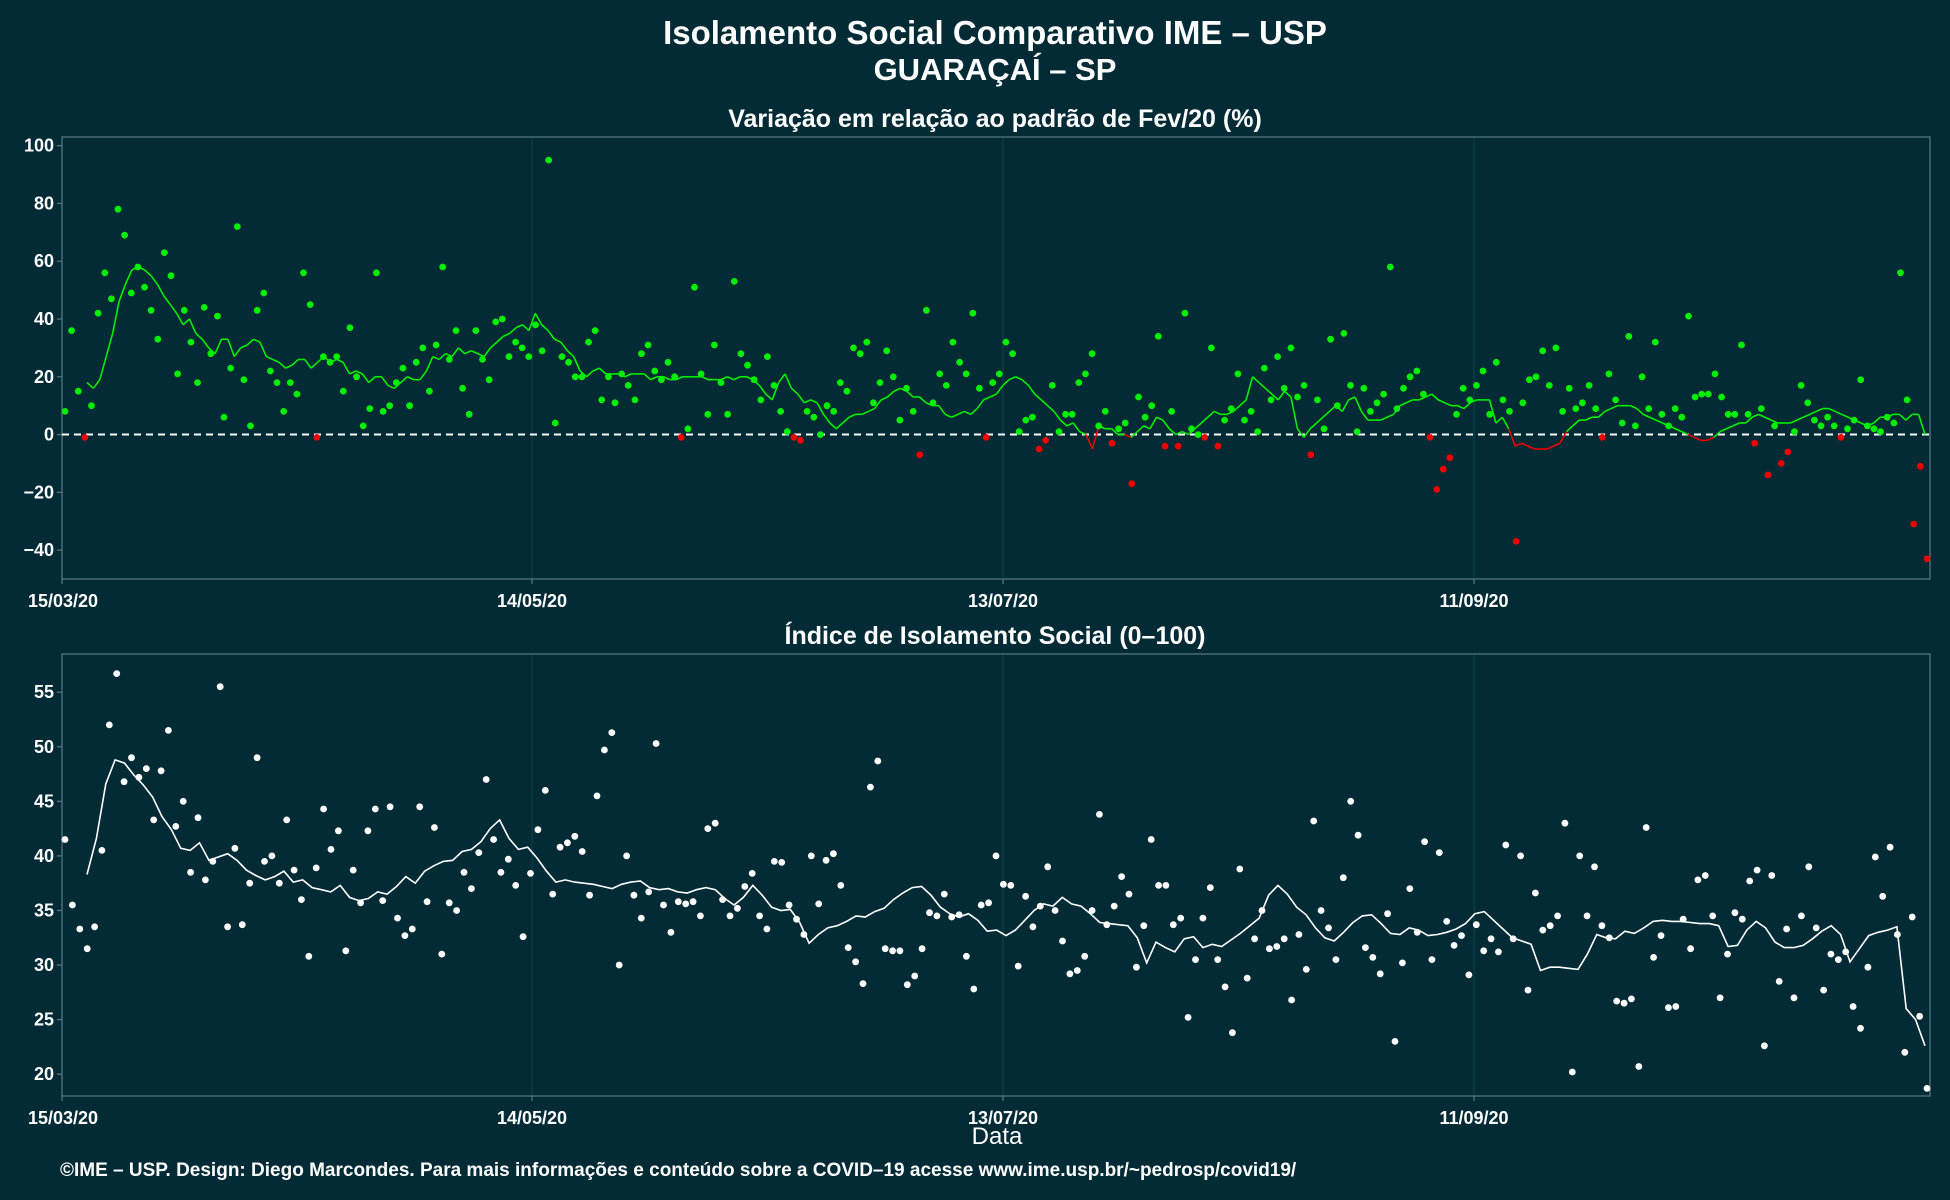 The width and height of the screenshot is (1950, 1200). What do you see at coordinates (995, 32) in the screenshot?
I see `chart-title: Isolamento Social Comparativo IME – USP` at bounding box center [995, 32].